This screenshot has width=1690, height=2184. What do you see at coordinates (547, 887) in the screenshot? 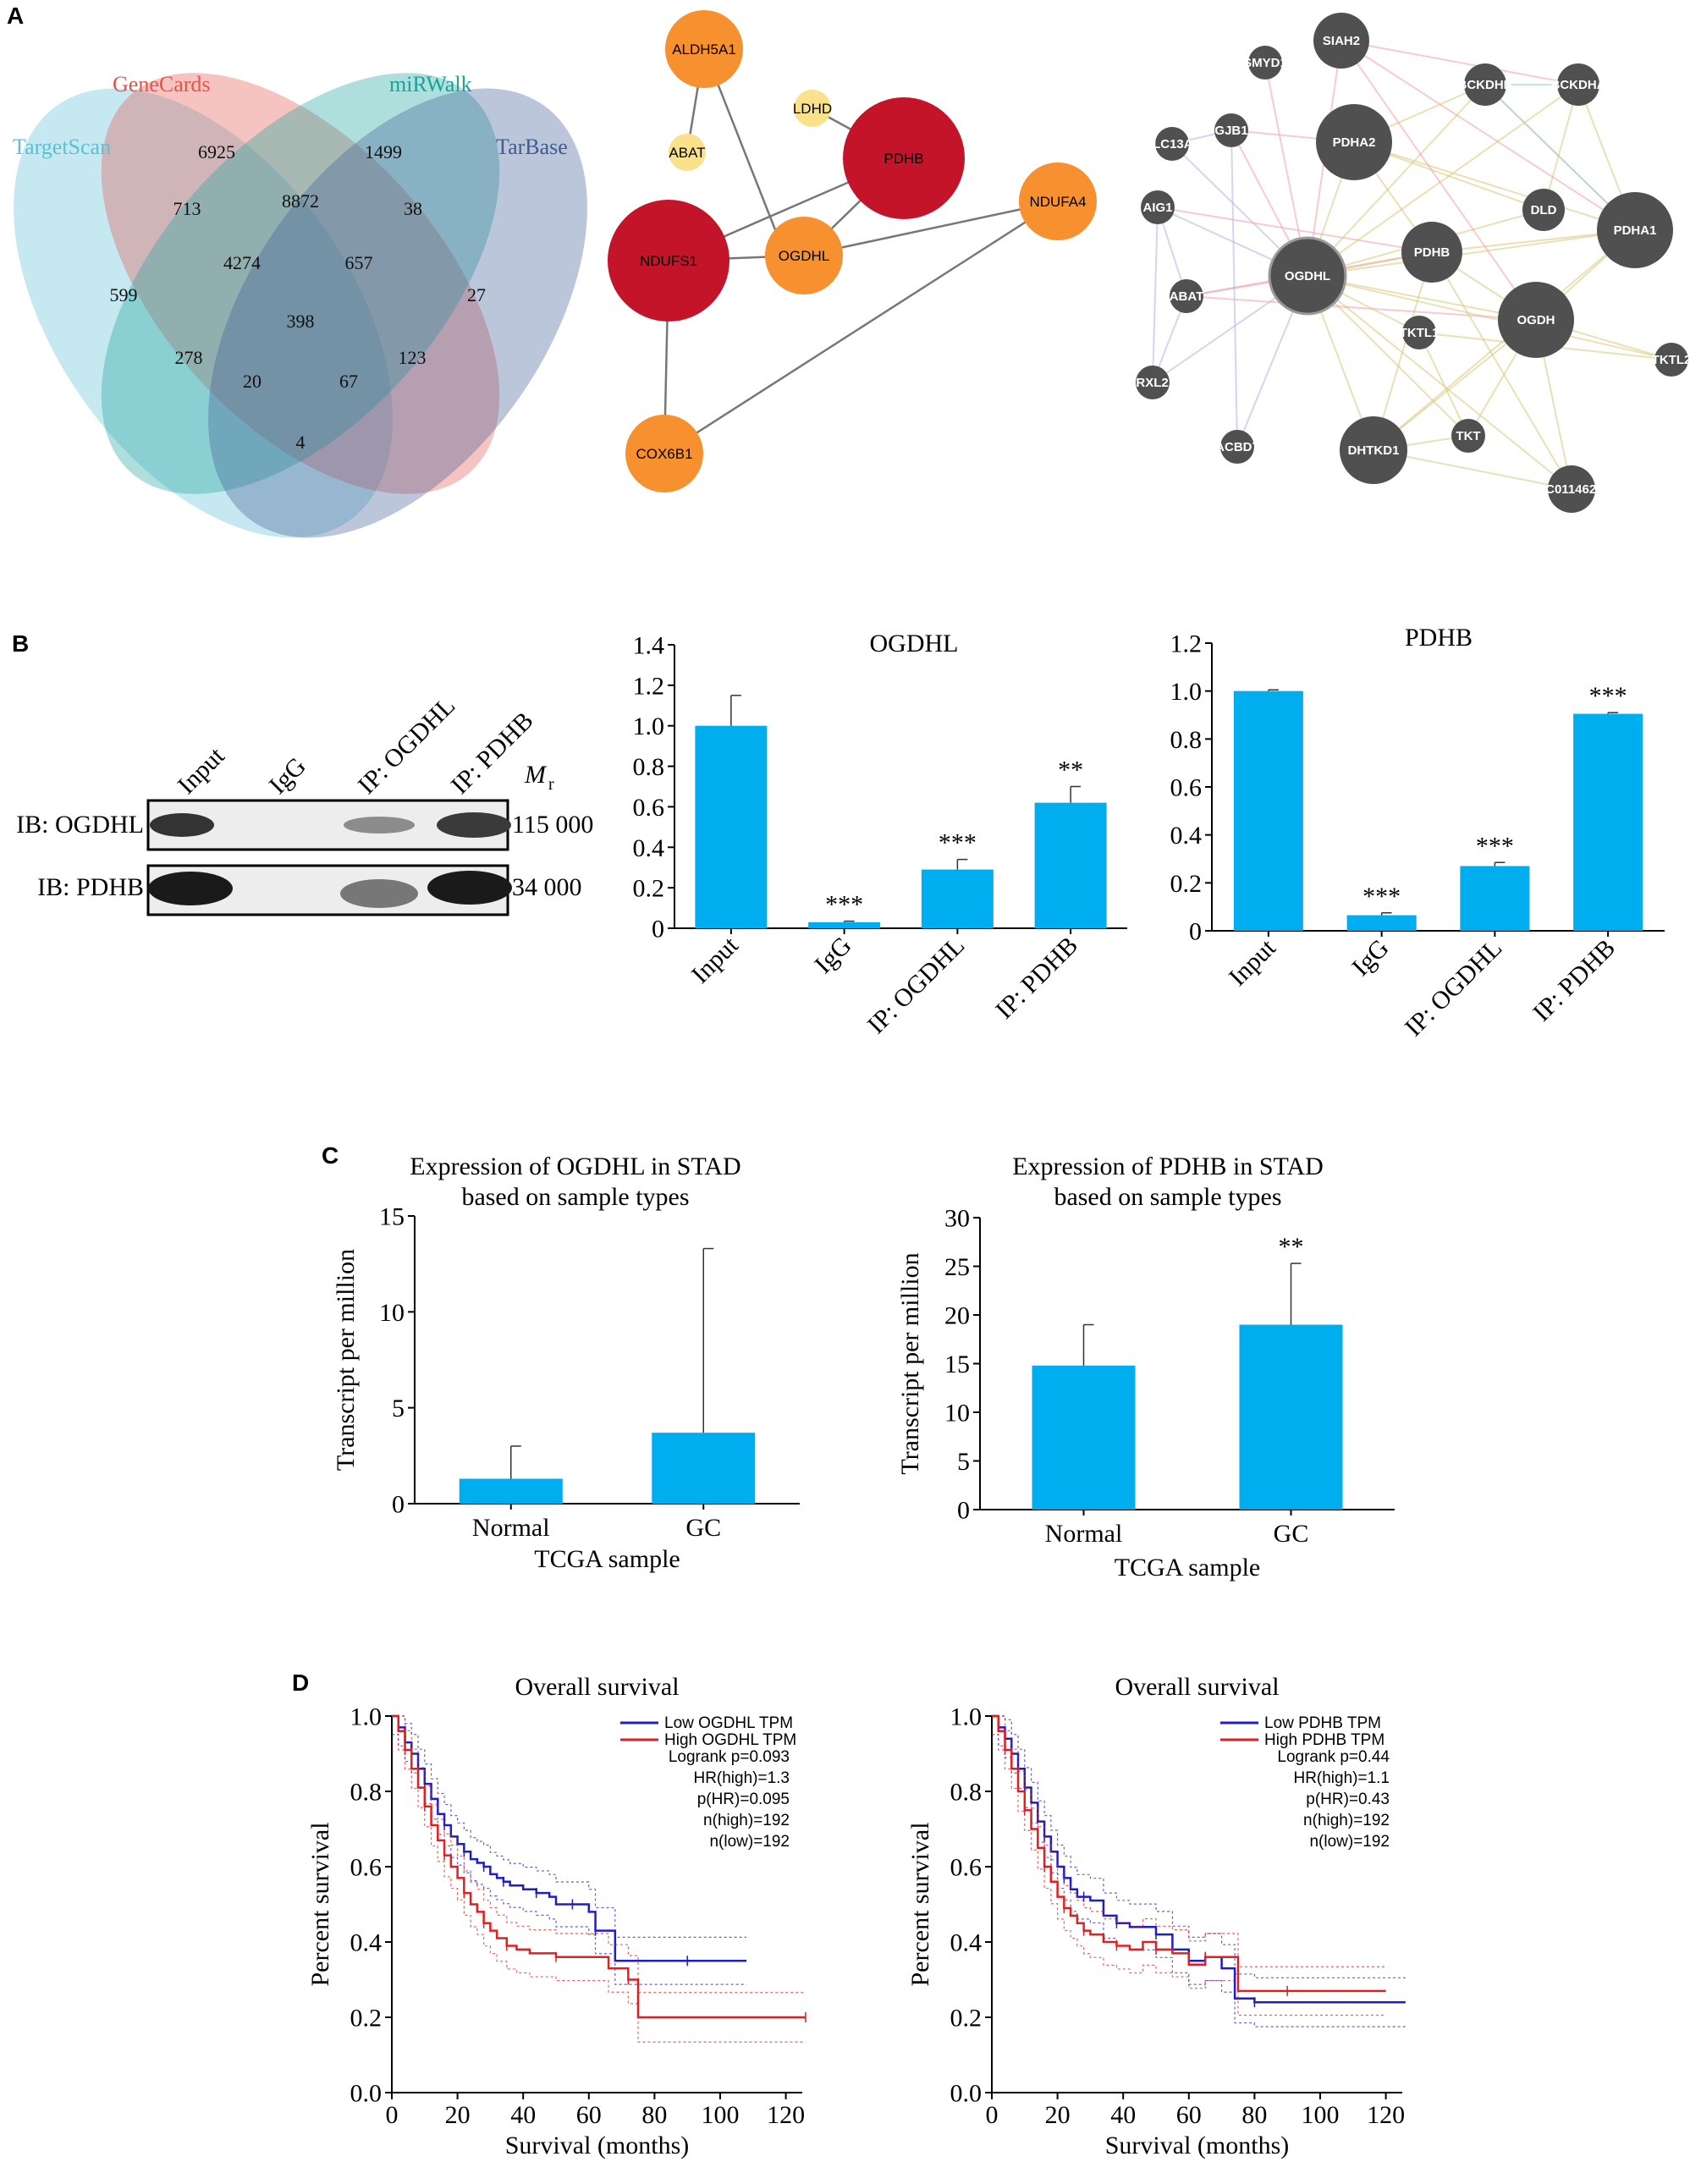
I see `blot-mw-label: 34 000` at bounding box center [547, 887].